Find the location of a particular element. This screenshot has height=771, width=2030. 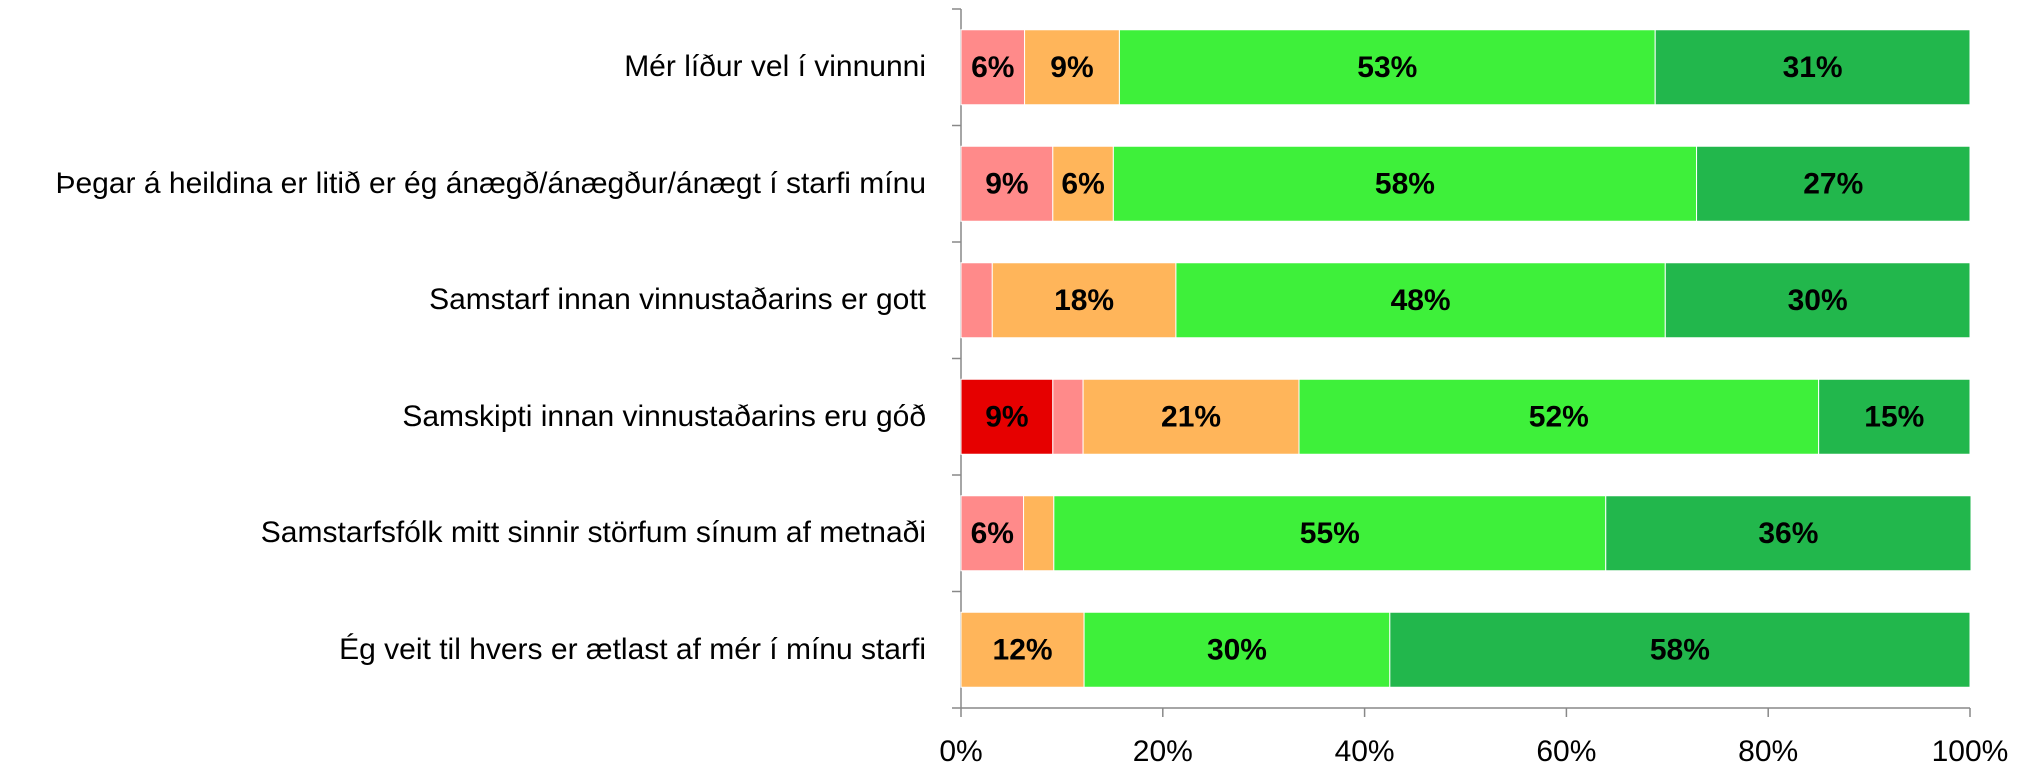

data-label: 18% is located at coordinates (1084, 300).